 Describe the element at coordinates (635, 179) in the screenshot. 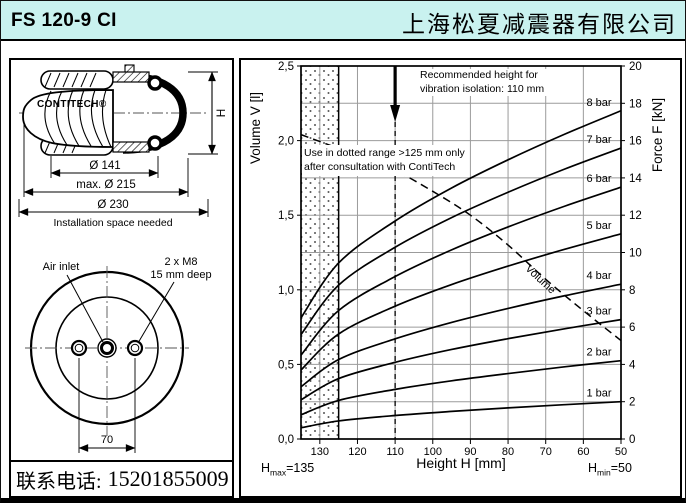

I see `force-tick-label: 14` at that location.